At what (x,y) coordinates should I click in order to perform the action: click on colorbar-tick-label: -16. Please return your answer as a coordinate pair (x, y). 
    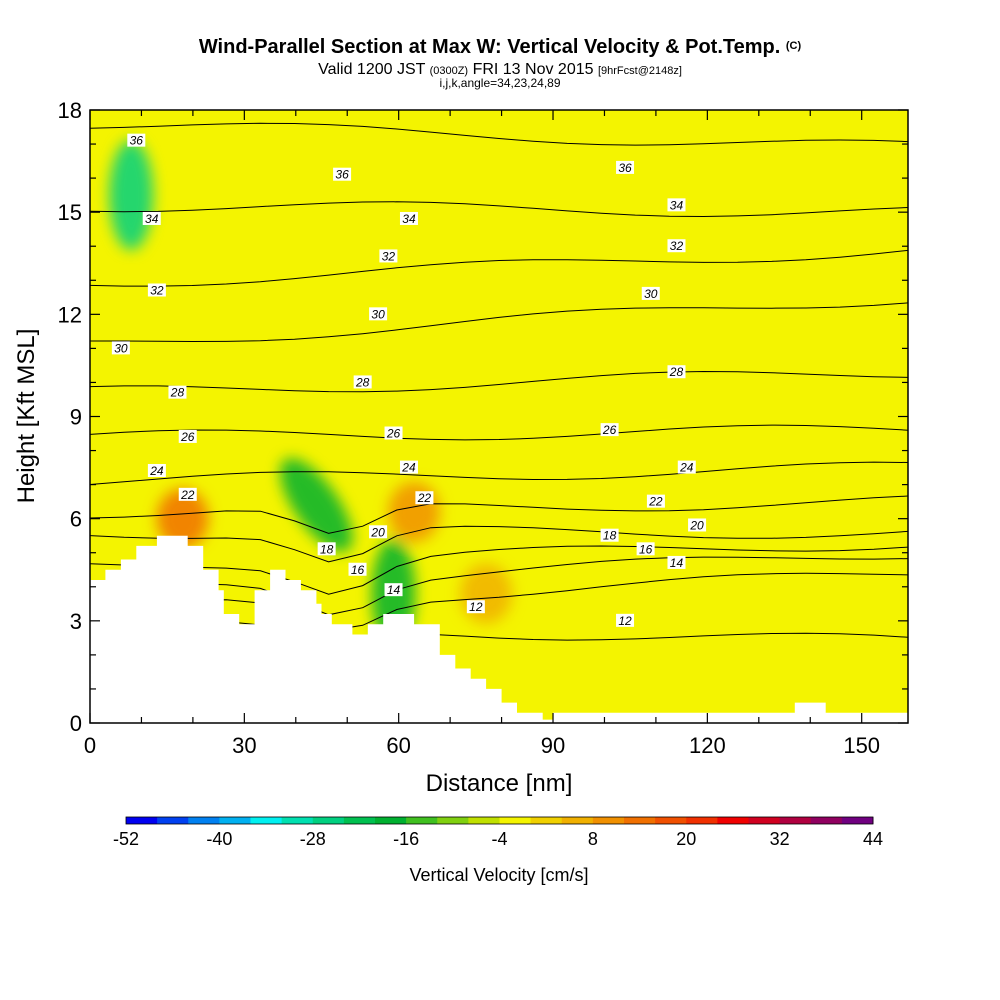
    Looking at the image, I should click on (406, 839).